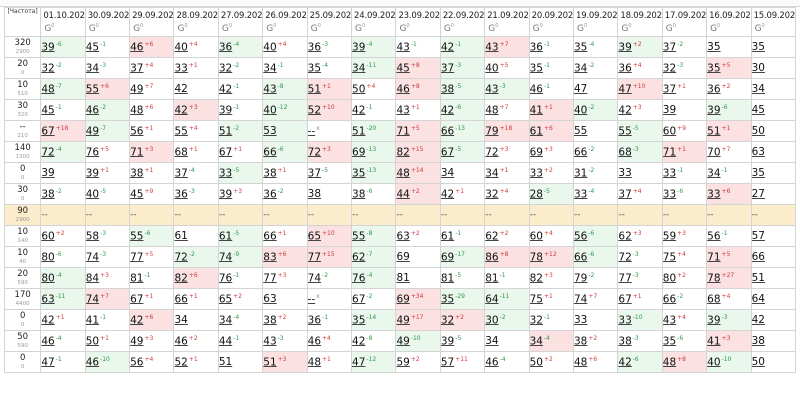  I want to click on position-cell: 30, so click(773, 68).